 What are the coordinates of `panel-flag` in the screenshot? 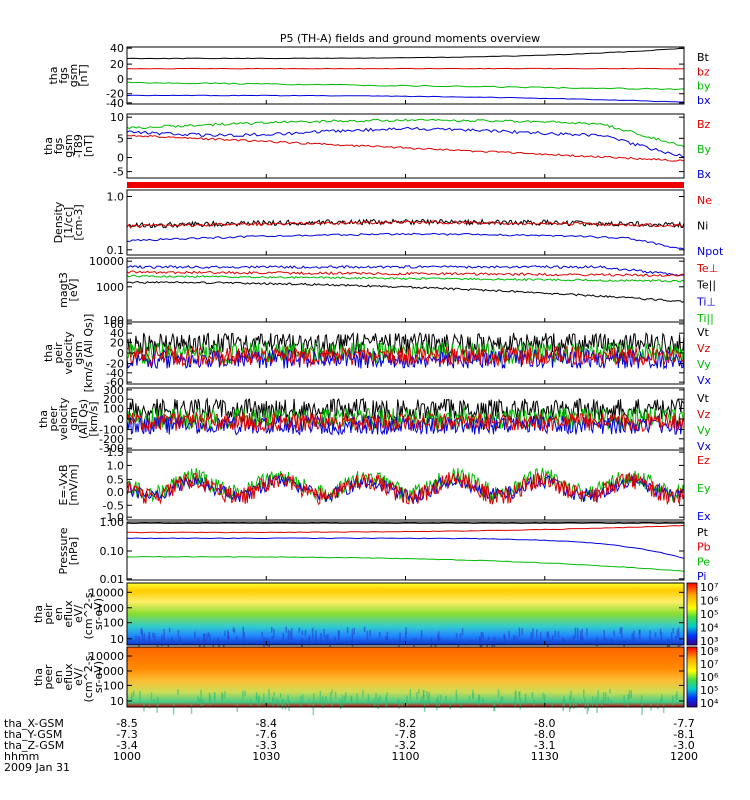 It's located at (405, 185).